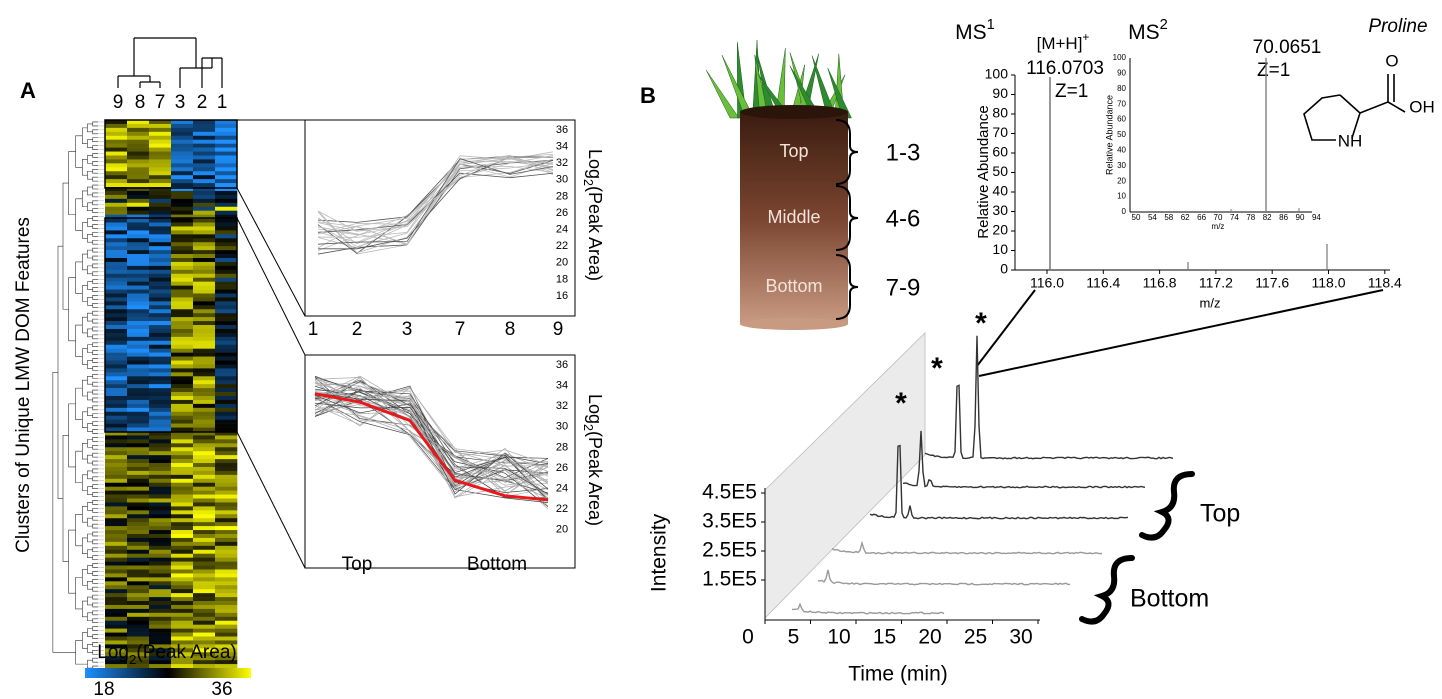 This screenshot has height=699, width=1442. Describe the element at coordinates (794, 112) in the screenshot. I see `soil-core-top` at that location.